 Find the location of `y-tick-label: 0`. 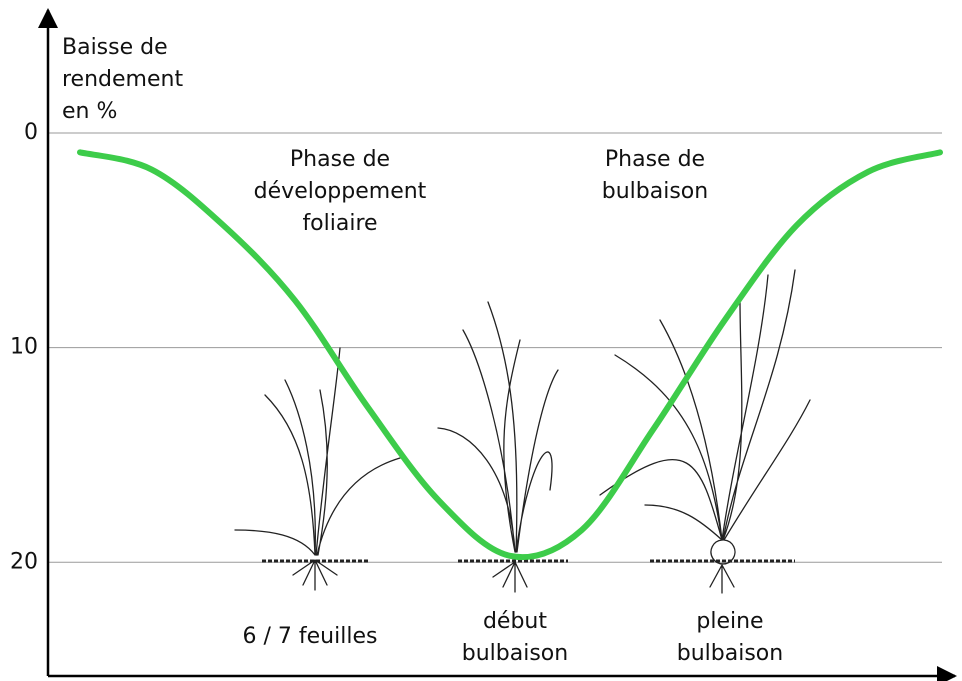

y-tick-label: 0 is located at coordinates (31, 132).